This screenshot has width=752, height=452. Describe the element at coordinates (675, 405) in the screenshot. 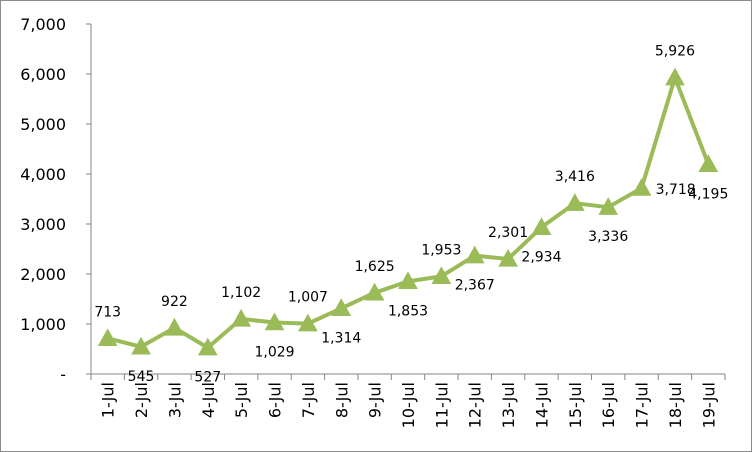

I see `x-tick-label: 18-Jul` at that location.